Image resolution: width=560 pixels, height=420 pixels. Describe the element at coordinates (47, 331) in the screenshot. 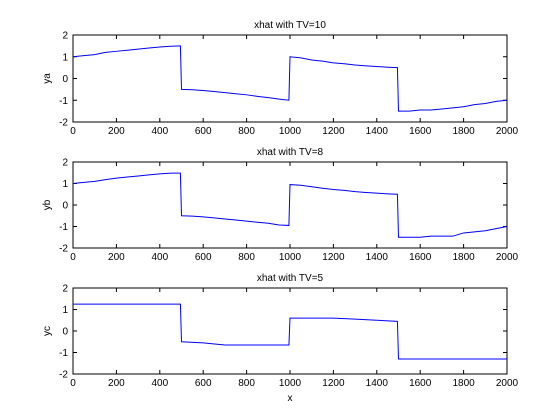

I see `y-axis-label: yc` at that location.